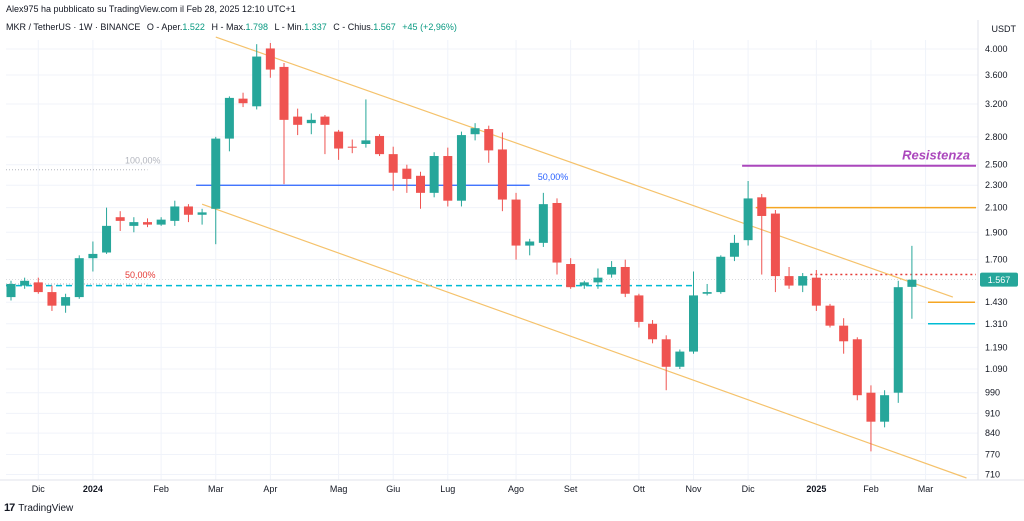 Image resolution: width=1024 pixels, height=521 pixels. I want to click on x-tick-label: Giu, so click(393, 489).